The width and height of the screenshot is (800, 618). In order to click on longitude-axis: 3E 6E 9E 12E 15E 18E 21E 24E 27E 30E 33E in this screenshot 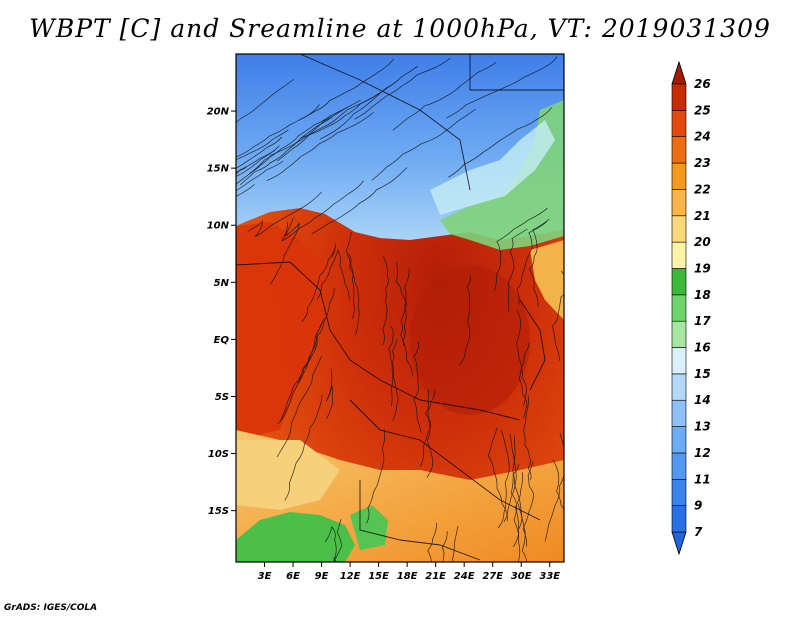, I will do `click(409, 572)`.